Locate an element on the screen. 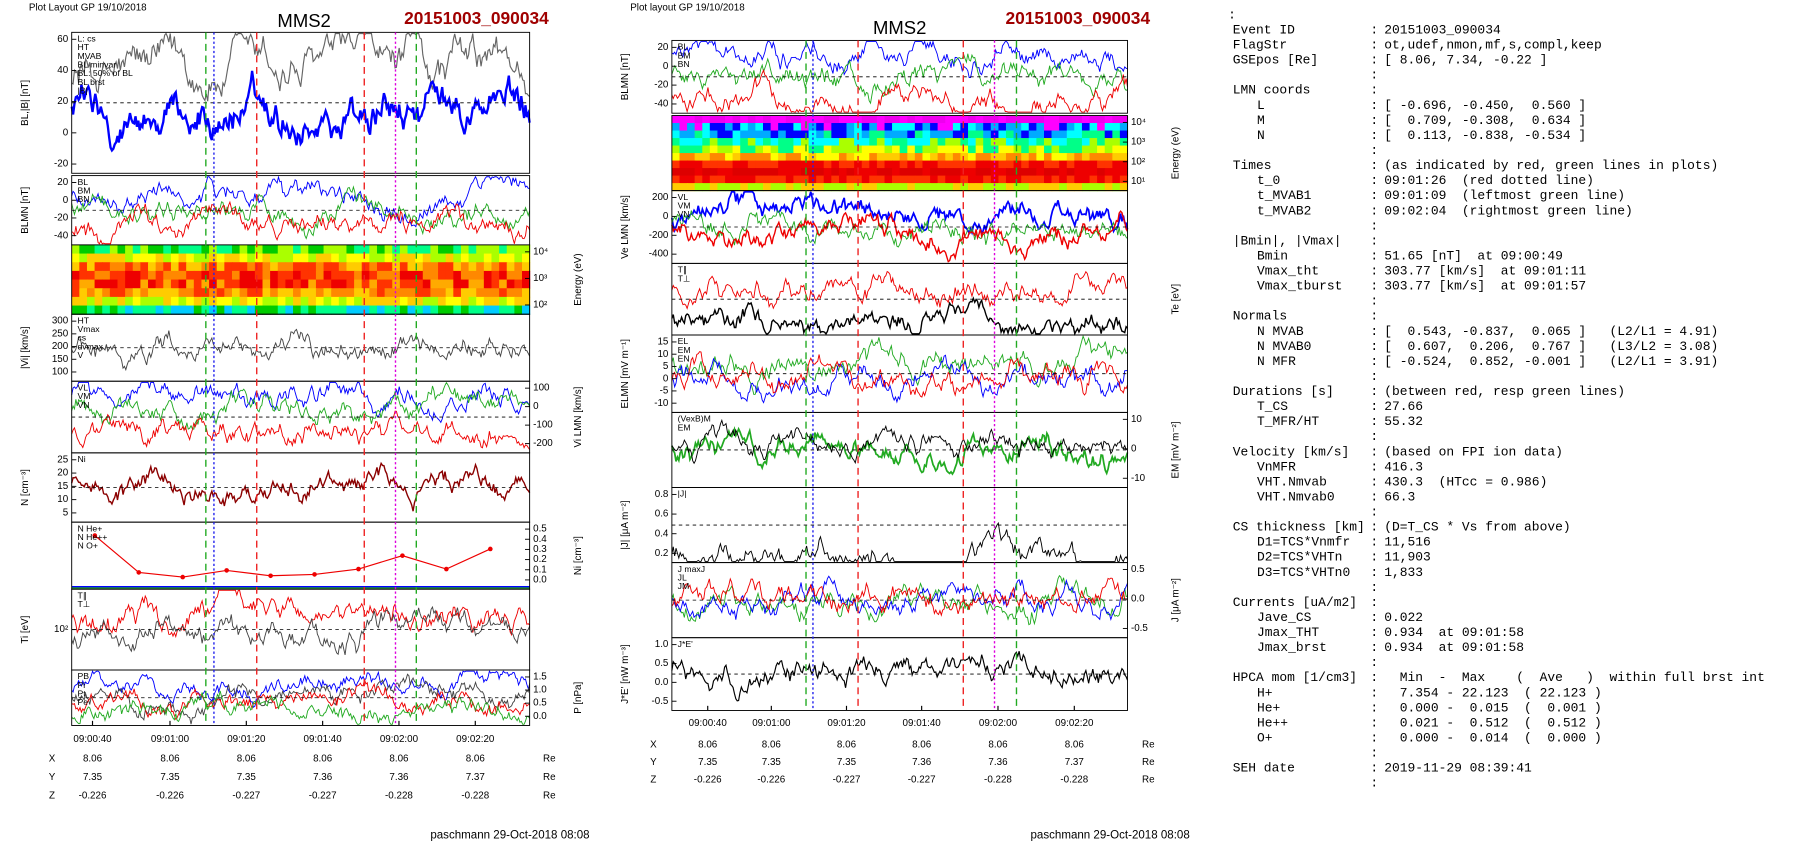  position-label: X is located at coordinates (653, 745).